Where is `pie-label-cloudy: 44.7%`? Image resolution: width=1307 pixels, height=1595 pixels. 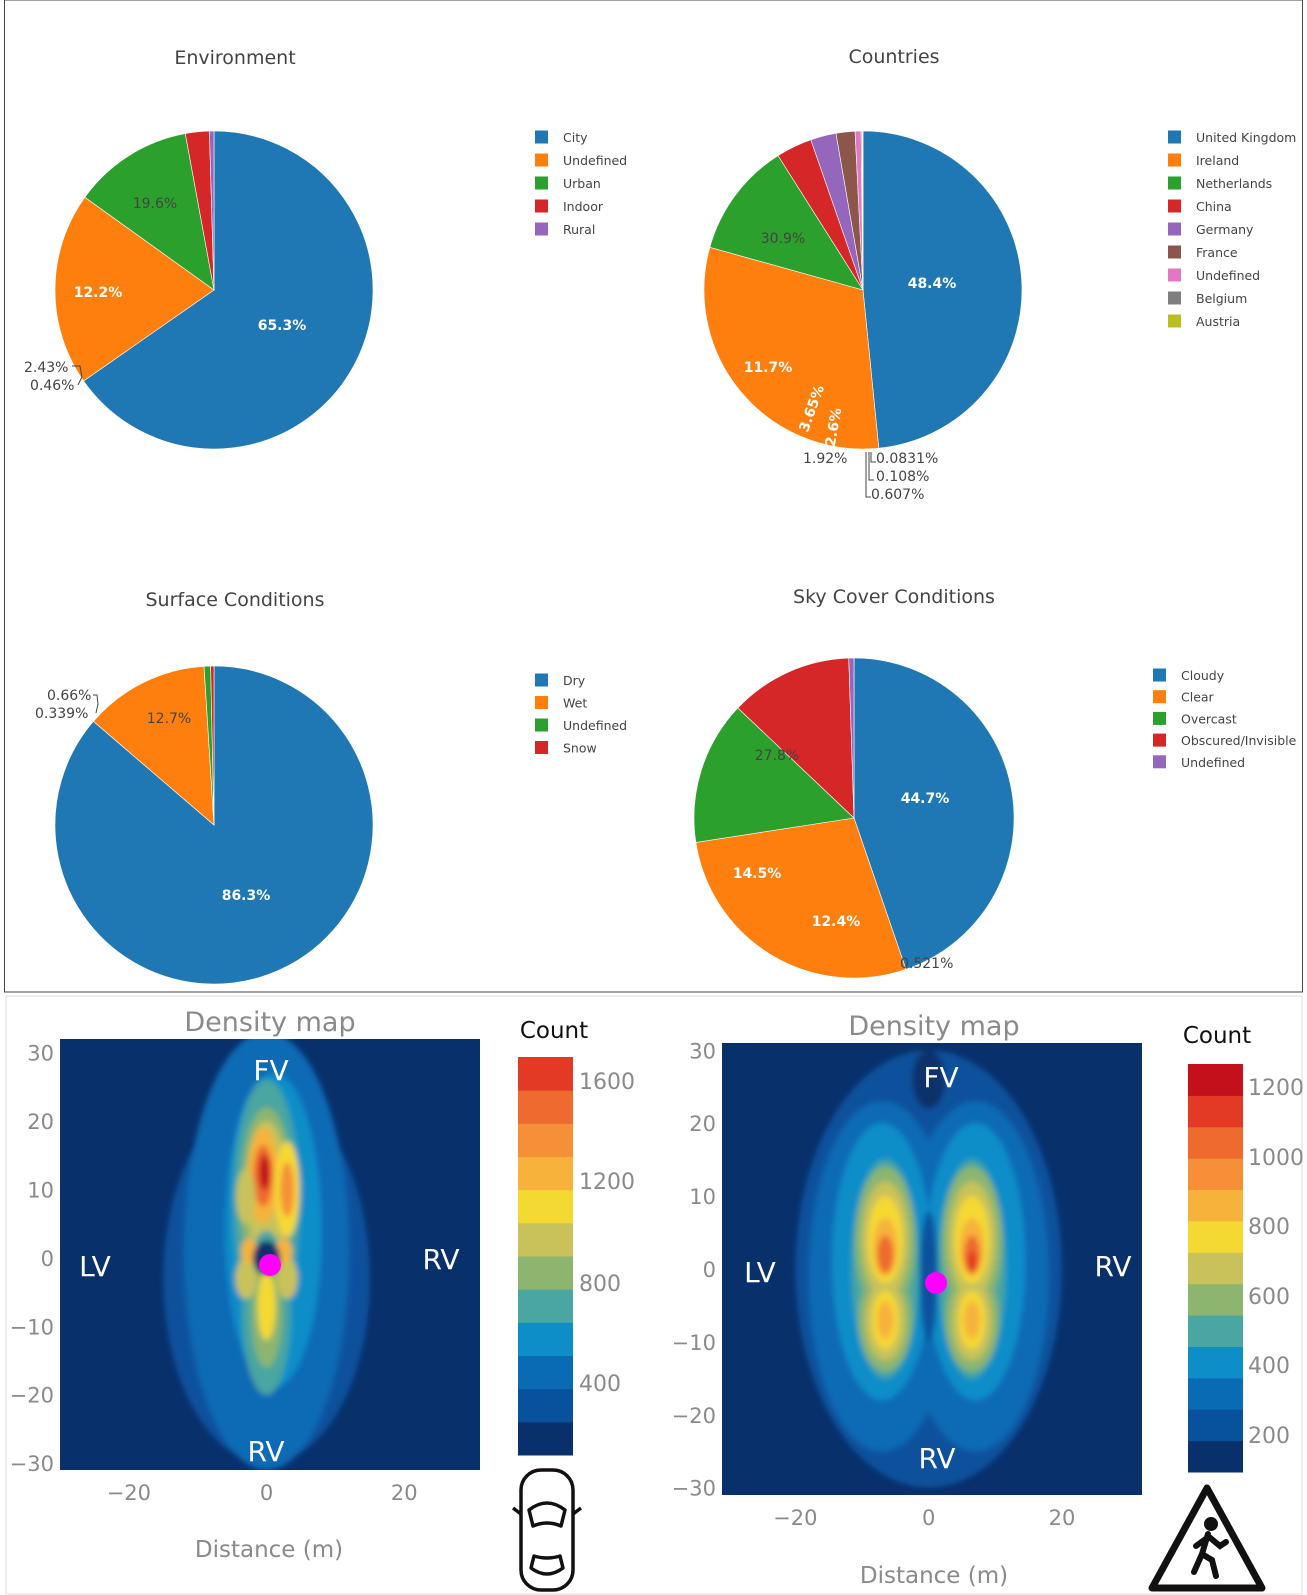 pie-label-cloudy: 44.7% is located at coordinates (925, 799).